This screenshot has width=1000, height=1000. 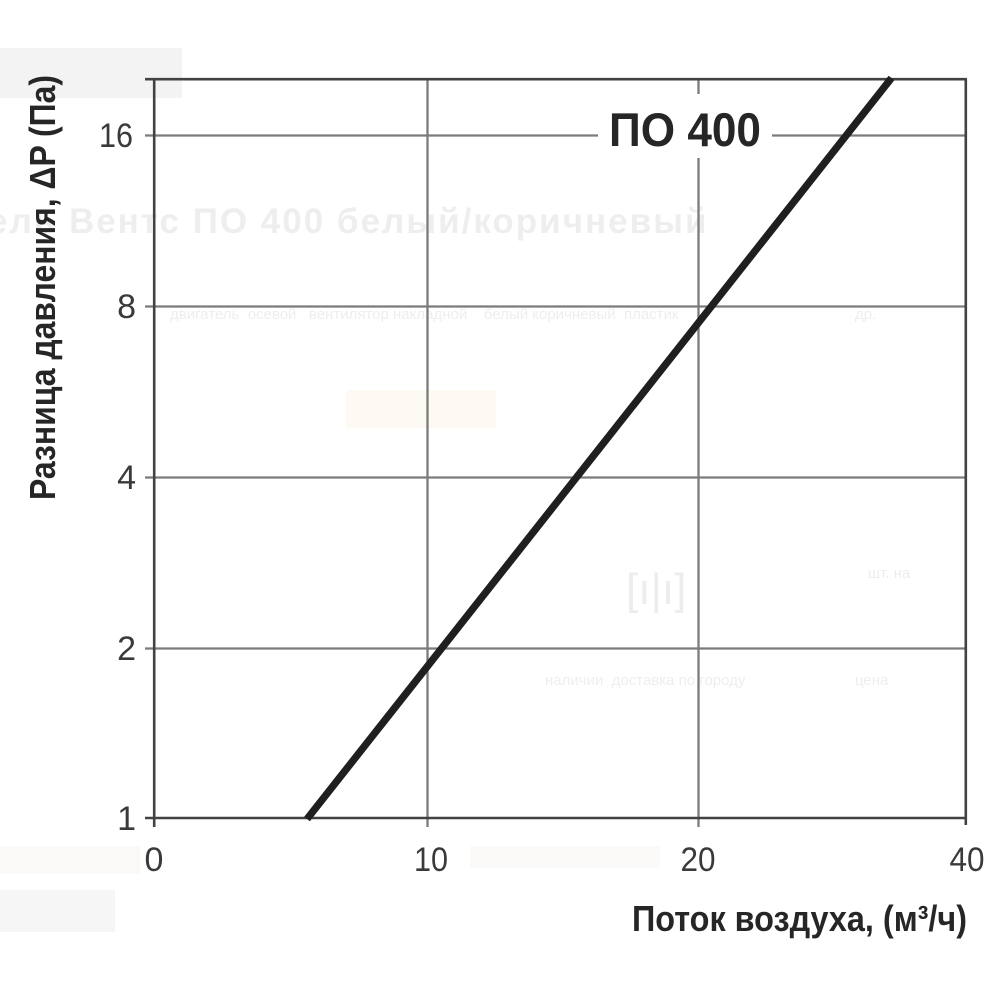 What do you see at coordinates (116, 136) in the screenshot?
I see `svg-text: 16` at bounding box center [116, 136].